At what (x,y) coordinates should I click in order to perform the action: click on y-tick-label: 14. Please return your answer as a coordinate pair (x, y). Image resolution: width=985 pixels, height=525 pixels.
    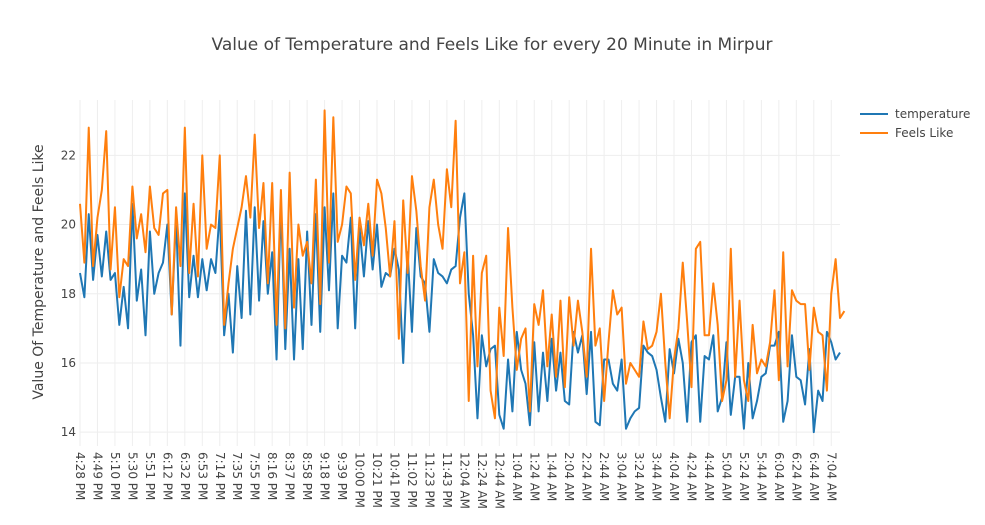
    Looking at the image, I should click on (68, 432).